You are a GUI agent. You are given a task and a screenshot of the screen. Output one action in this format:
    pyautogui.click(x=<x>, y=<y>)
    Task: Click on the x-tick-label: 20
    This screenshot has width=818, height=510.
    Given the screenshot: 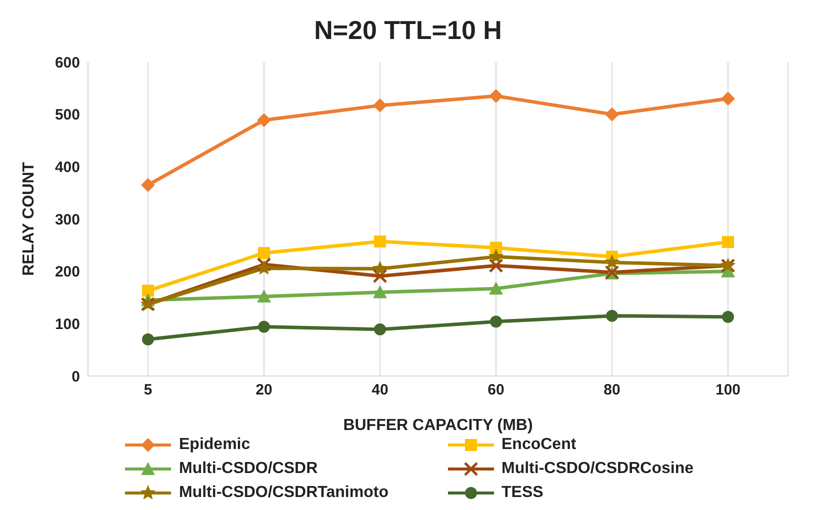 What is the action you would take?
    pyautogui.click(x=264, y=390)
    